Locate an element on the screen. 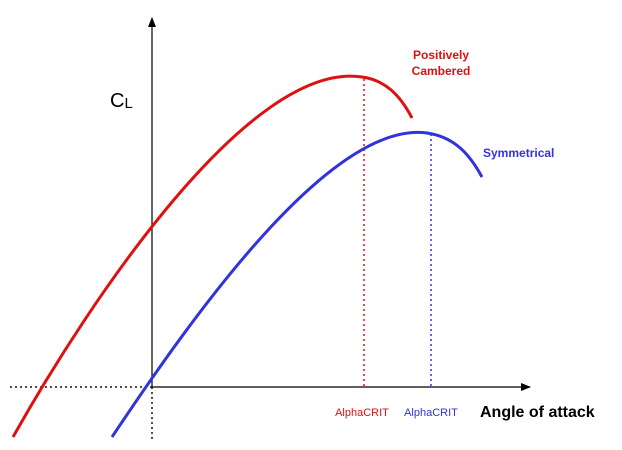  symmetrical-label: Symmetrical is located at coordinates (518, 153).